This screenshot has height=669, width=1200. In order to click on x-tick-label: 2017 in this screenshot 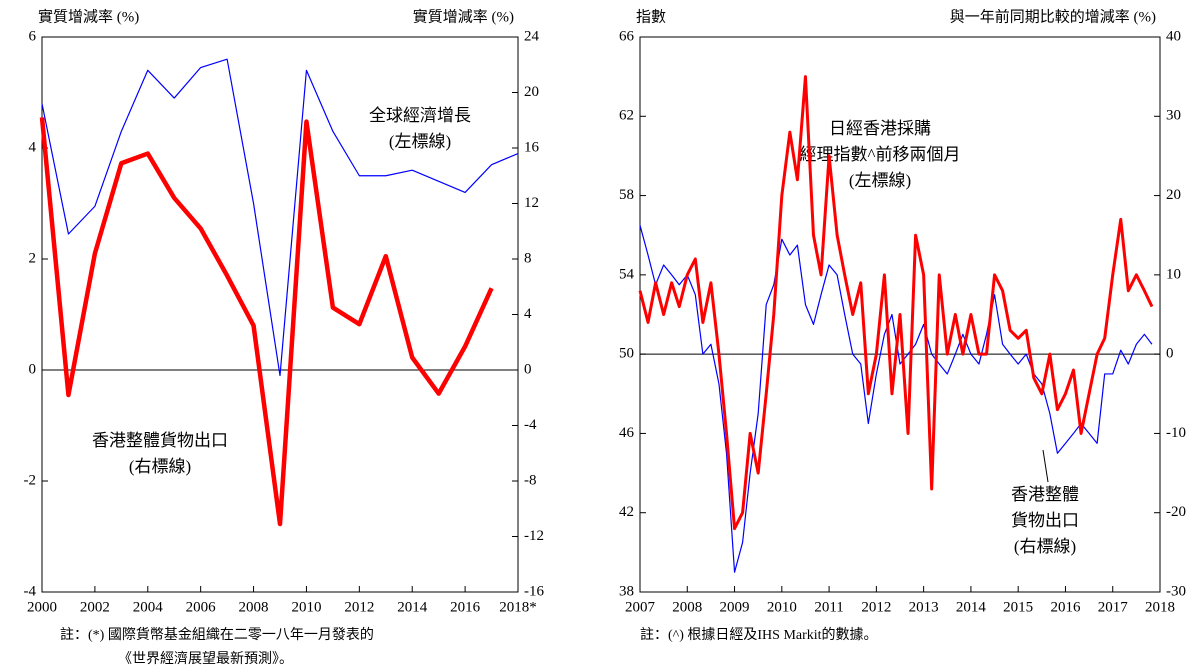, I will do `click(1113, 607)`.